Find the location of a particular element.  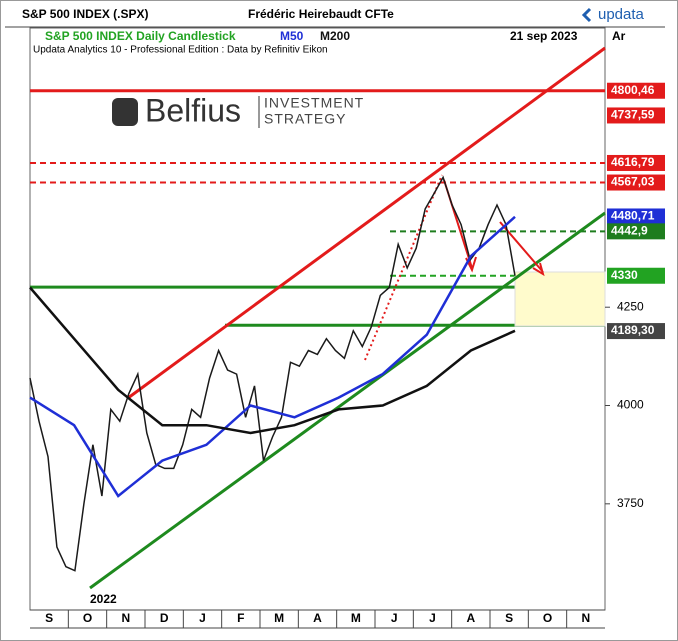

logo-icon is located at coordinates (125, 112).